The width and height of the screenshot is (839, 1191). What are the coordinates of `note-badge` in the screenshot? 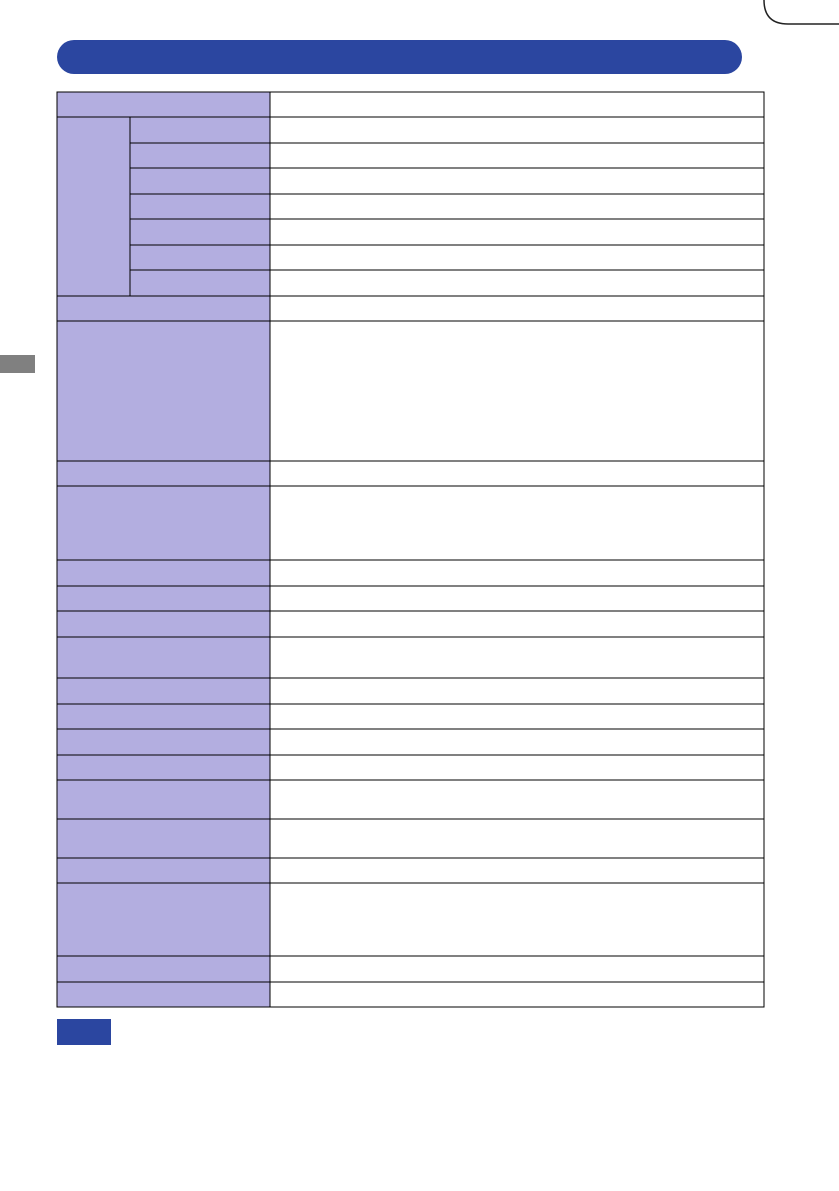 It's located at (84, 1032).